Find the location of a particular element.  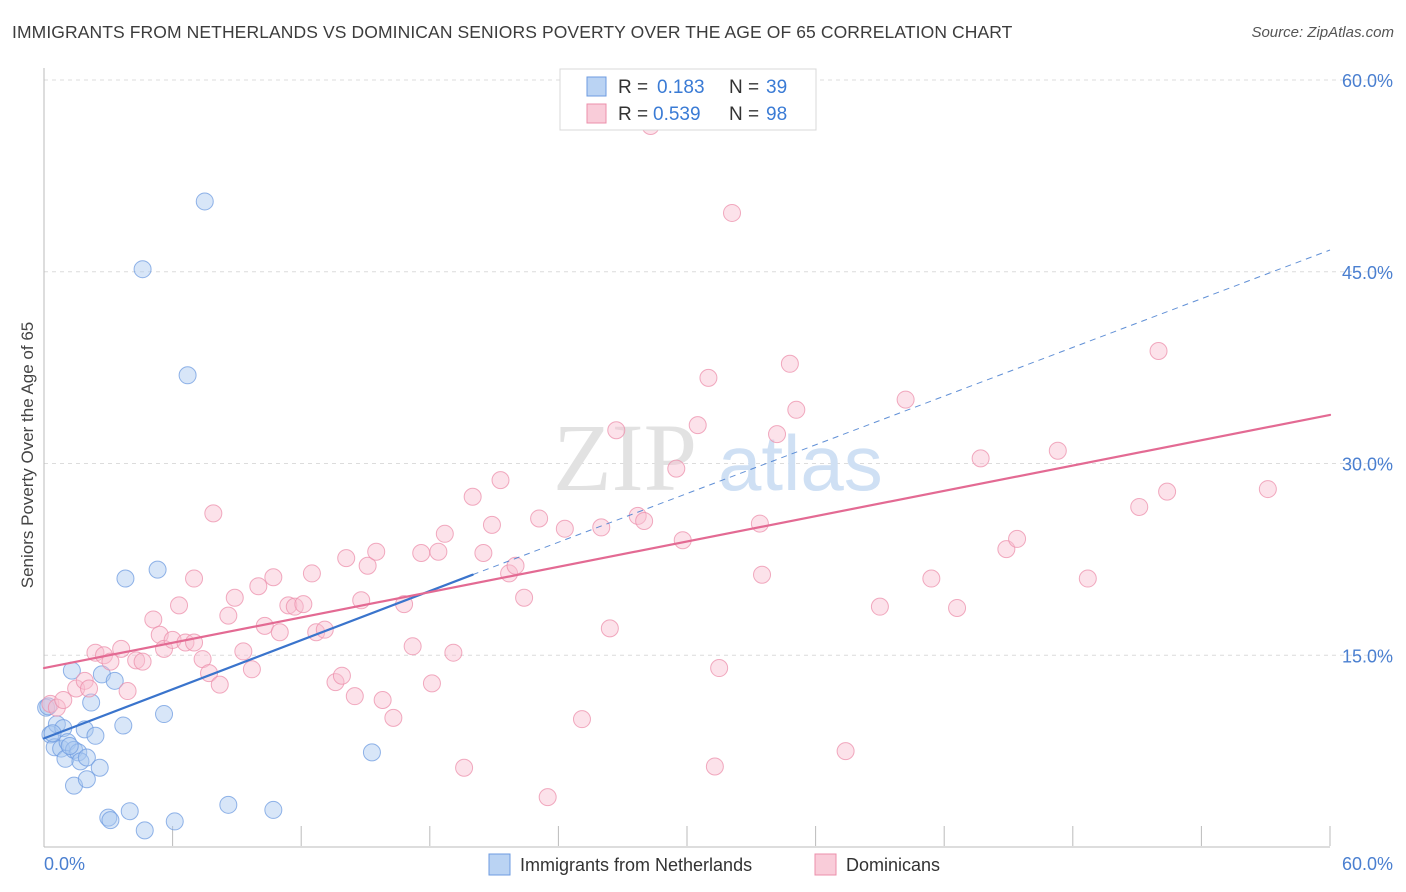

x-tick-label-1: 60.0% is located at coordinates (1367, 864).